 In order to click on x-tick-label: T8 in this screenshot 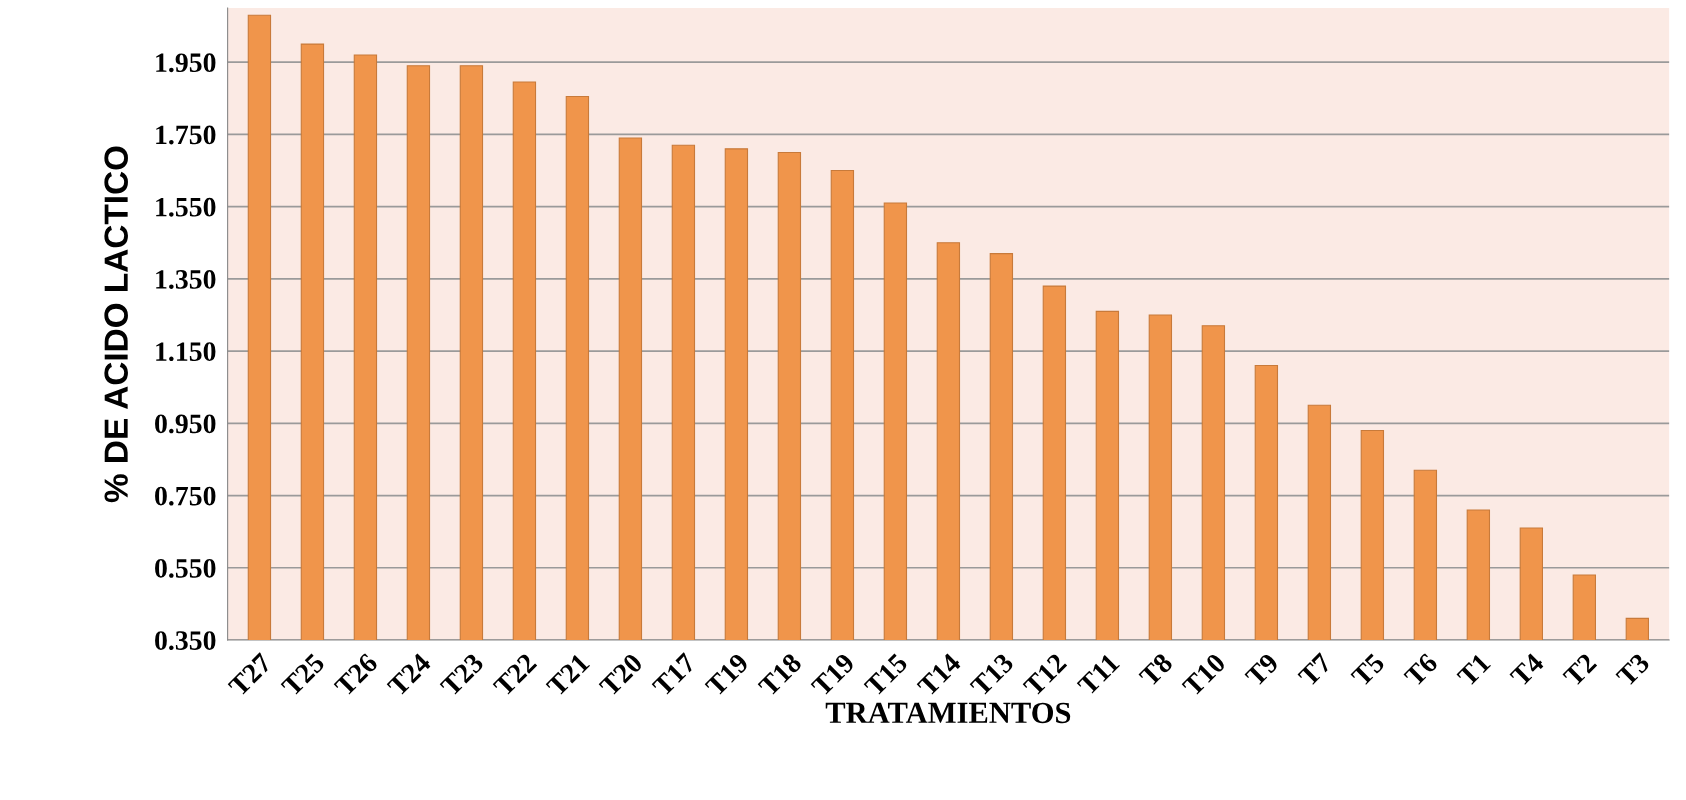, I will do `click(1156, 670)`.